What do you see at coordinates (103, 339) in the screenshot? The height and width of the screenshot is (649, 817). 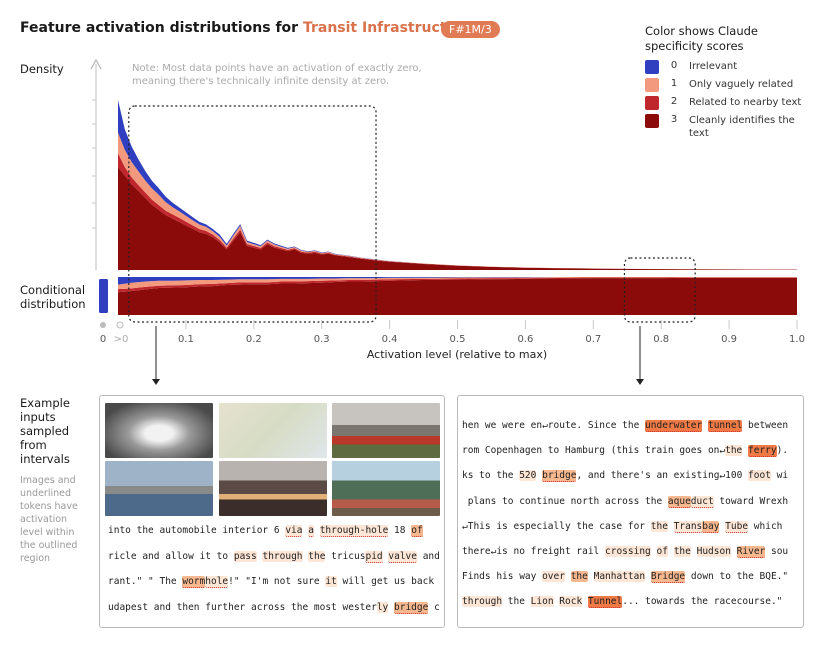 I see `x-tick-label: 0` at bounding box center [103, 339].